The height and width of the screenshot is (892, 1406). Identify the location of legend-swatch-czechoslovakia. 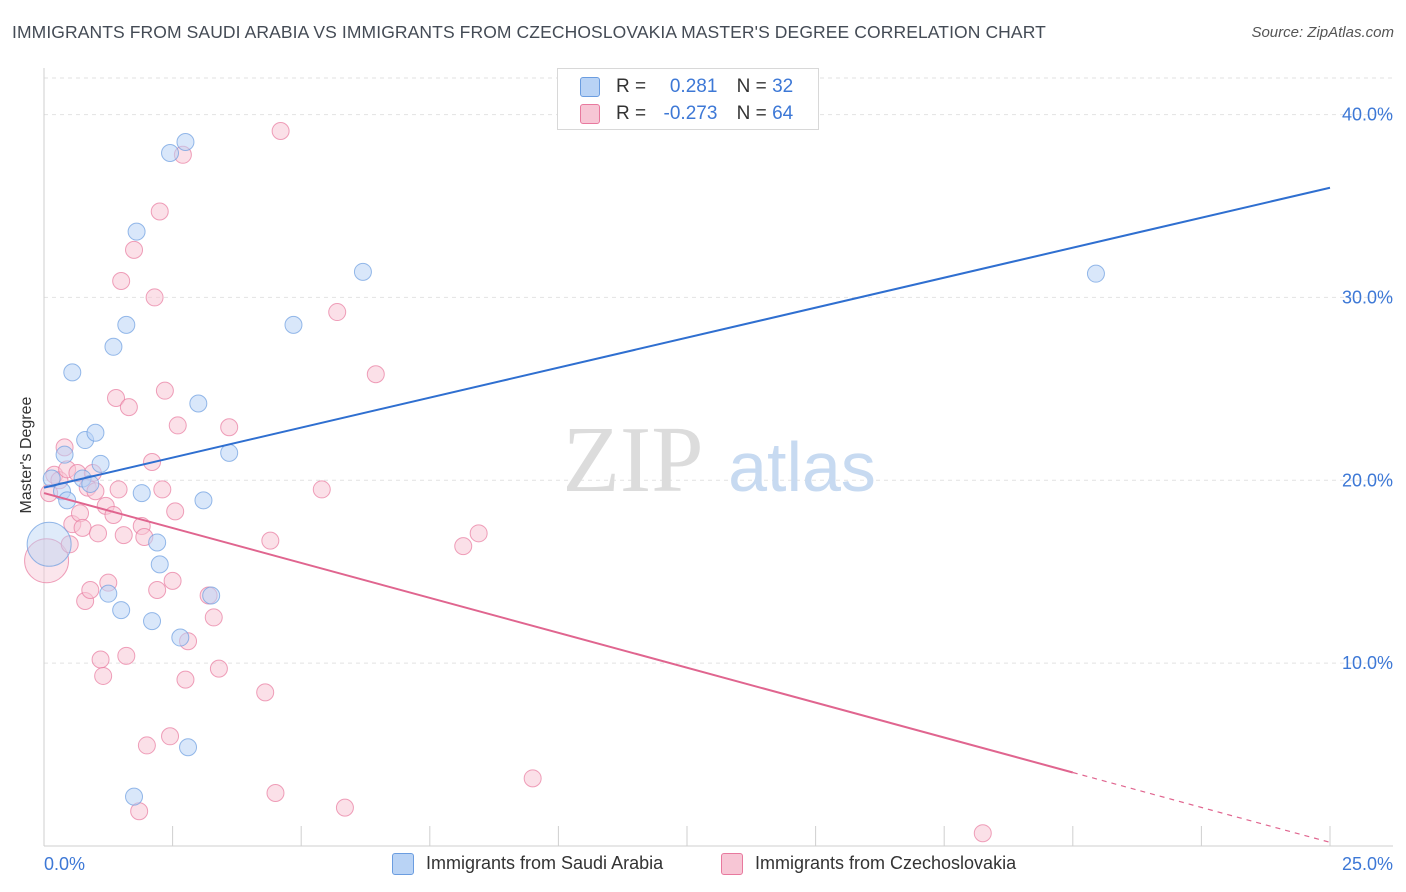
(590, 114).